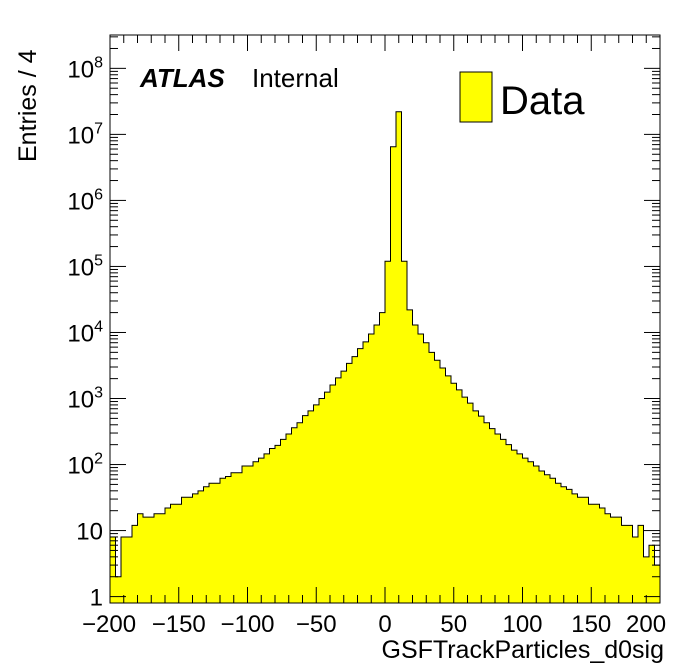 This screenshot has width=696, height=672. I want to click on y-tick-label: 10⁴, so click(85, 332).